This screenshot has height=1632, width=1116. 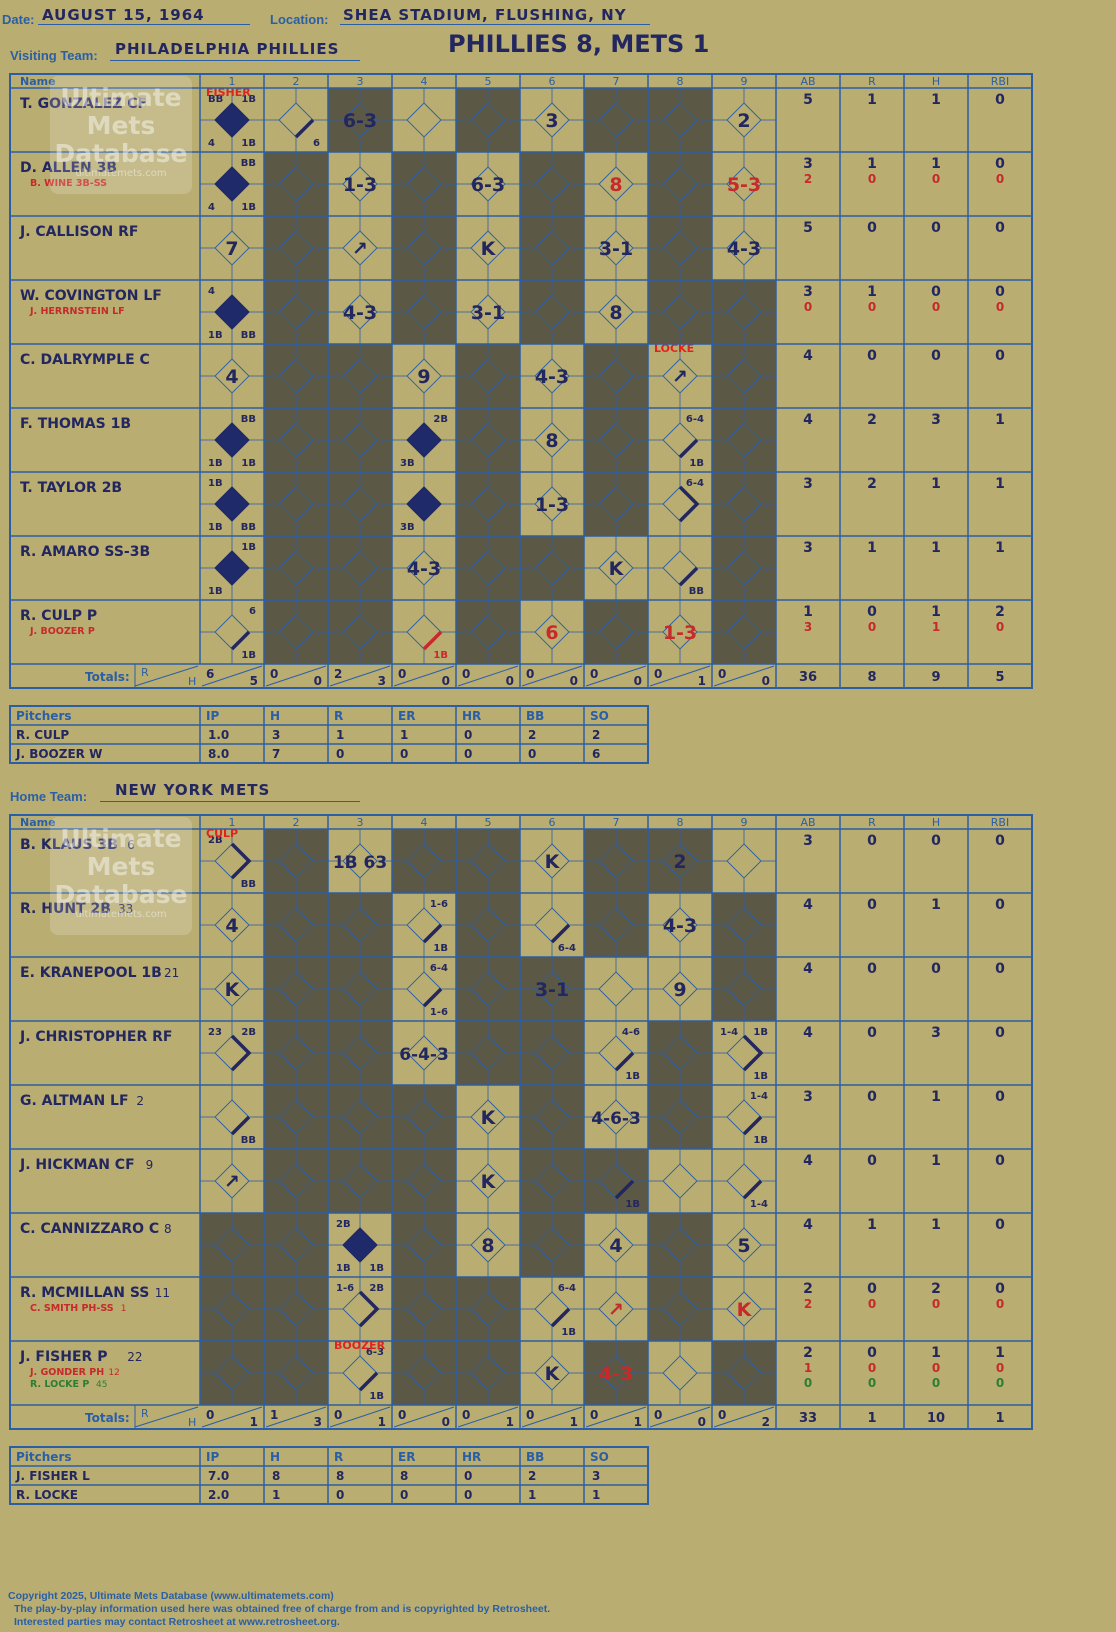 What do you see at coordinates (999, 1418) in the screenshot?
I see `total-stat: 1` at bounding box center [999, 1418].